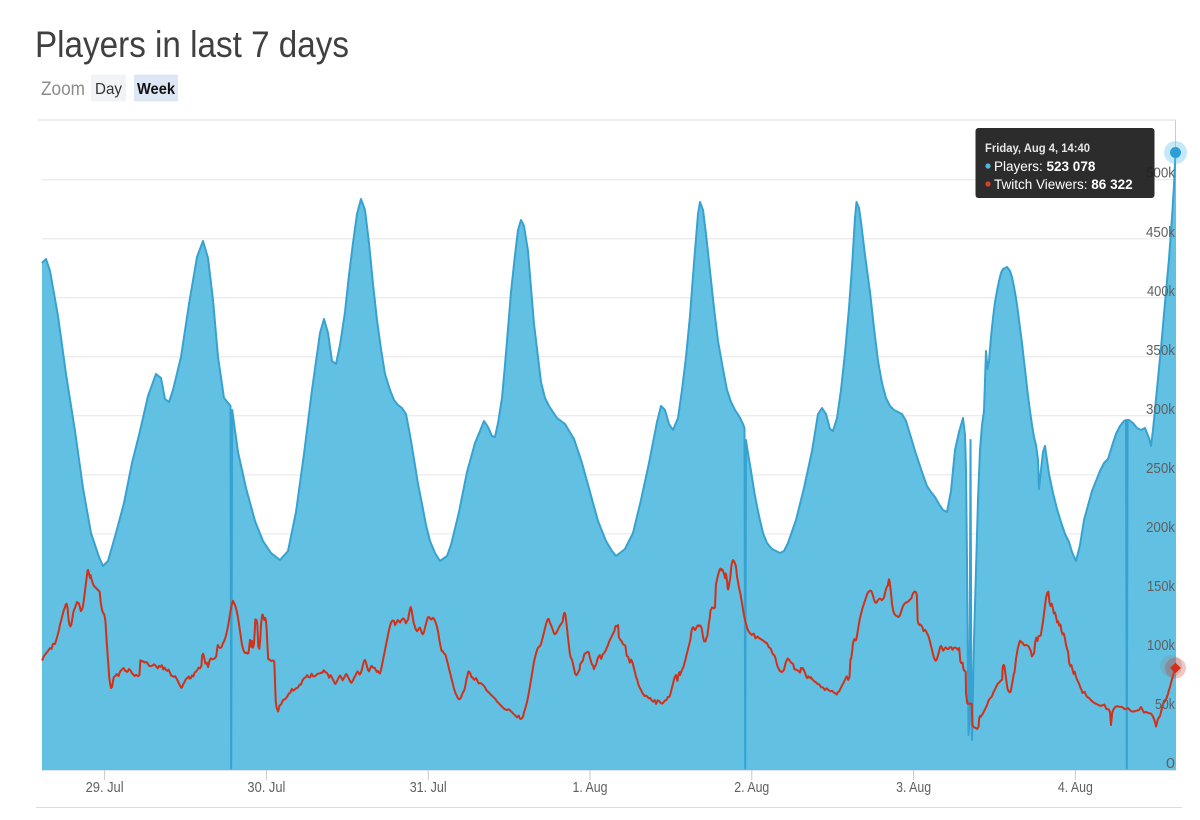  Describe the element at coordinates (1170, 764) in the screenshot. I see `svg-text: 0` at that location.